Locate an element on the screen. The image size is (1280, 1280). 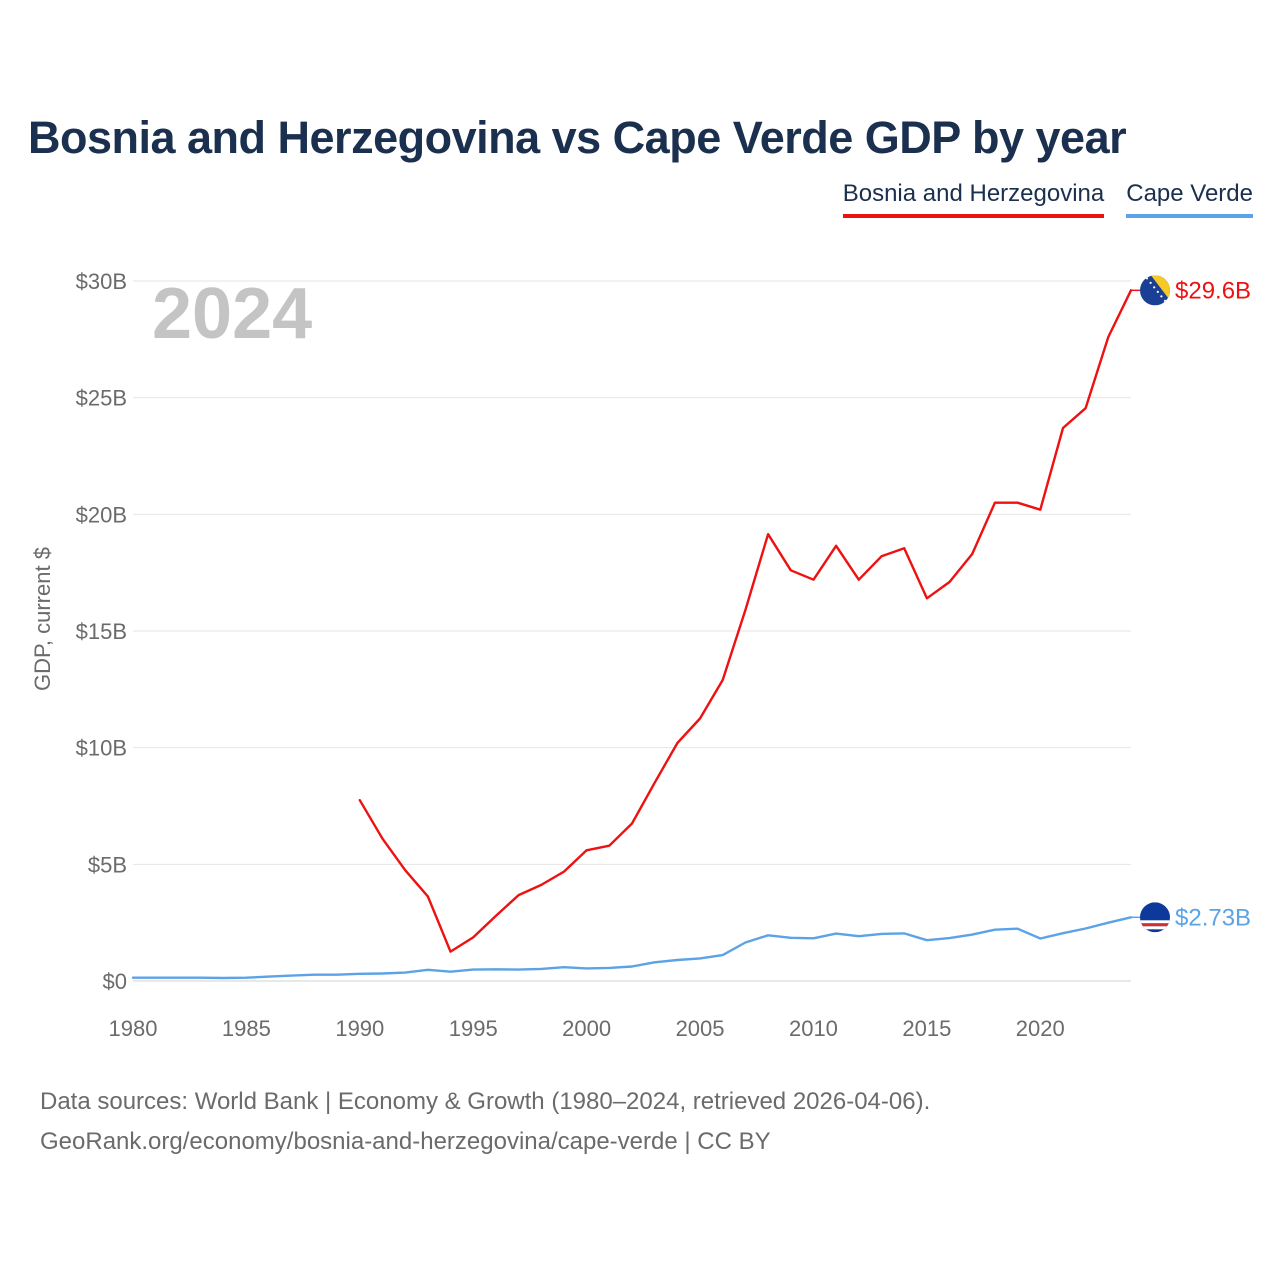
y-axis-label: GDP, current $ is located at coordinates (42, 619).